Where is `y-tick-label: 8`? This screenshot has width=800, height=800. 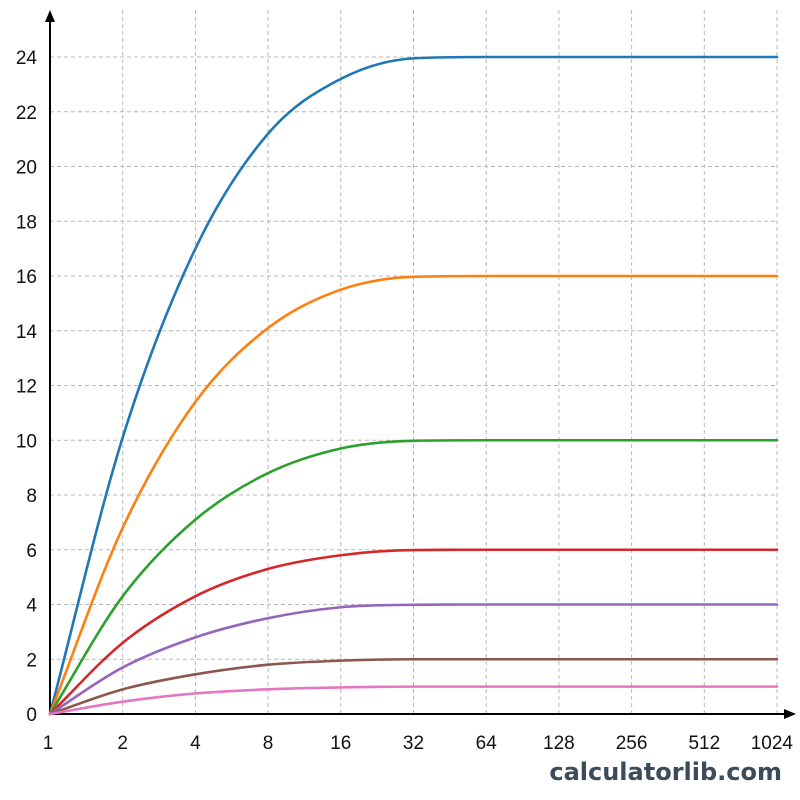
y-tick-label: 8 is located at coordinates (31, 496).